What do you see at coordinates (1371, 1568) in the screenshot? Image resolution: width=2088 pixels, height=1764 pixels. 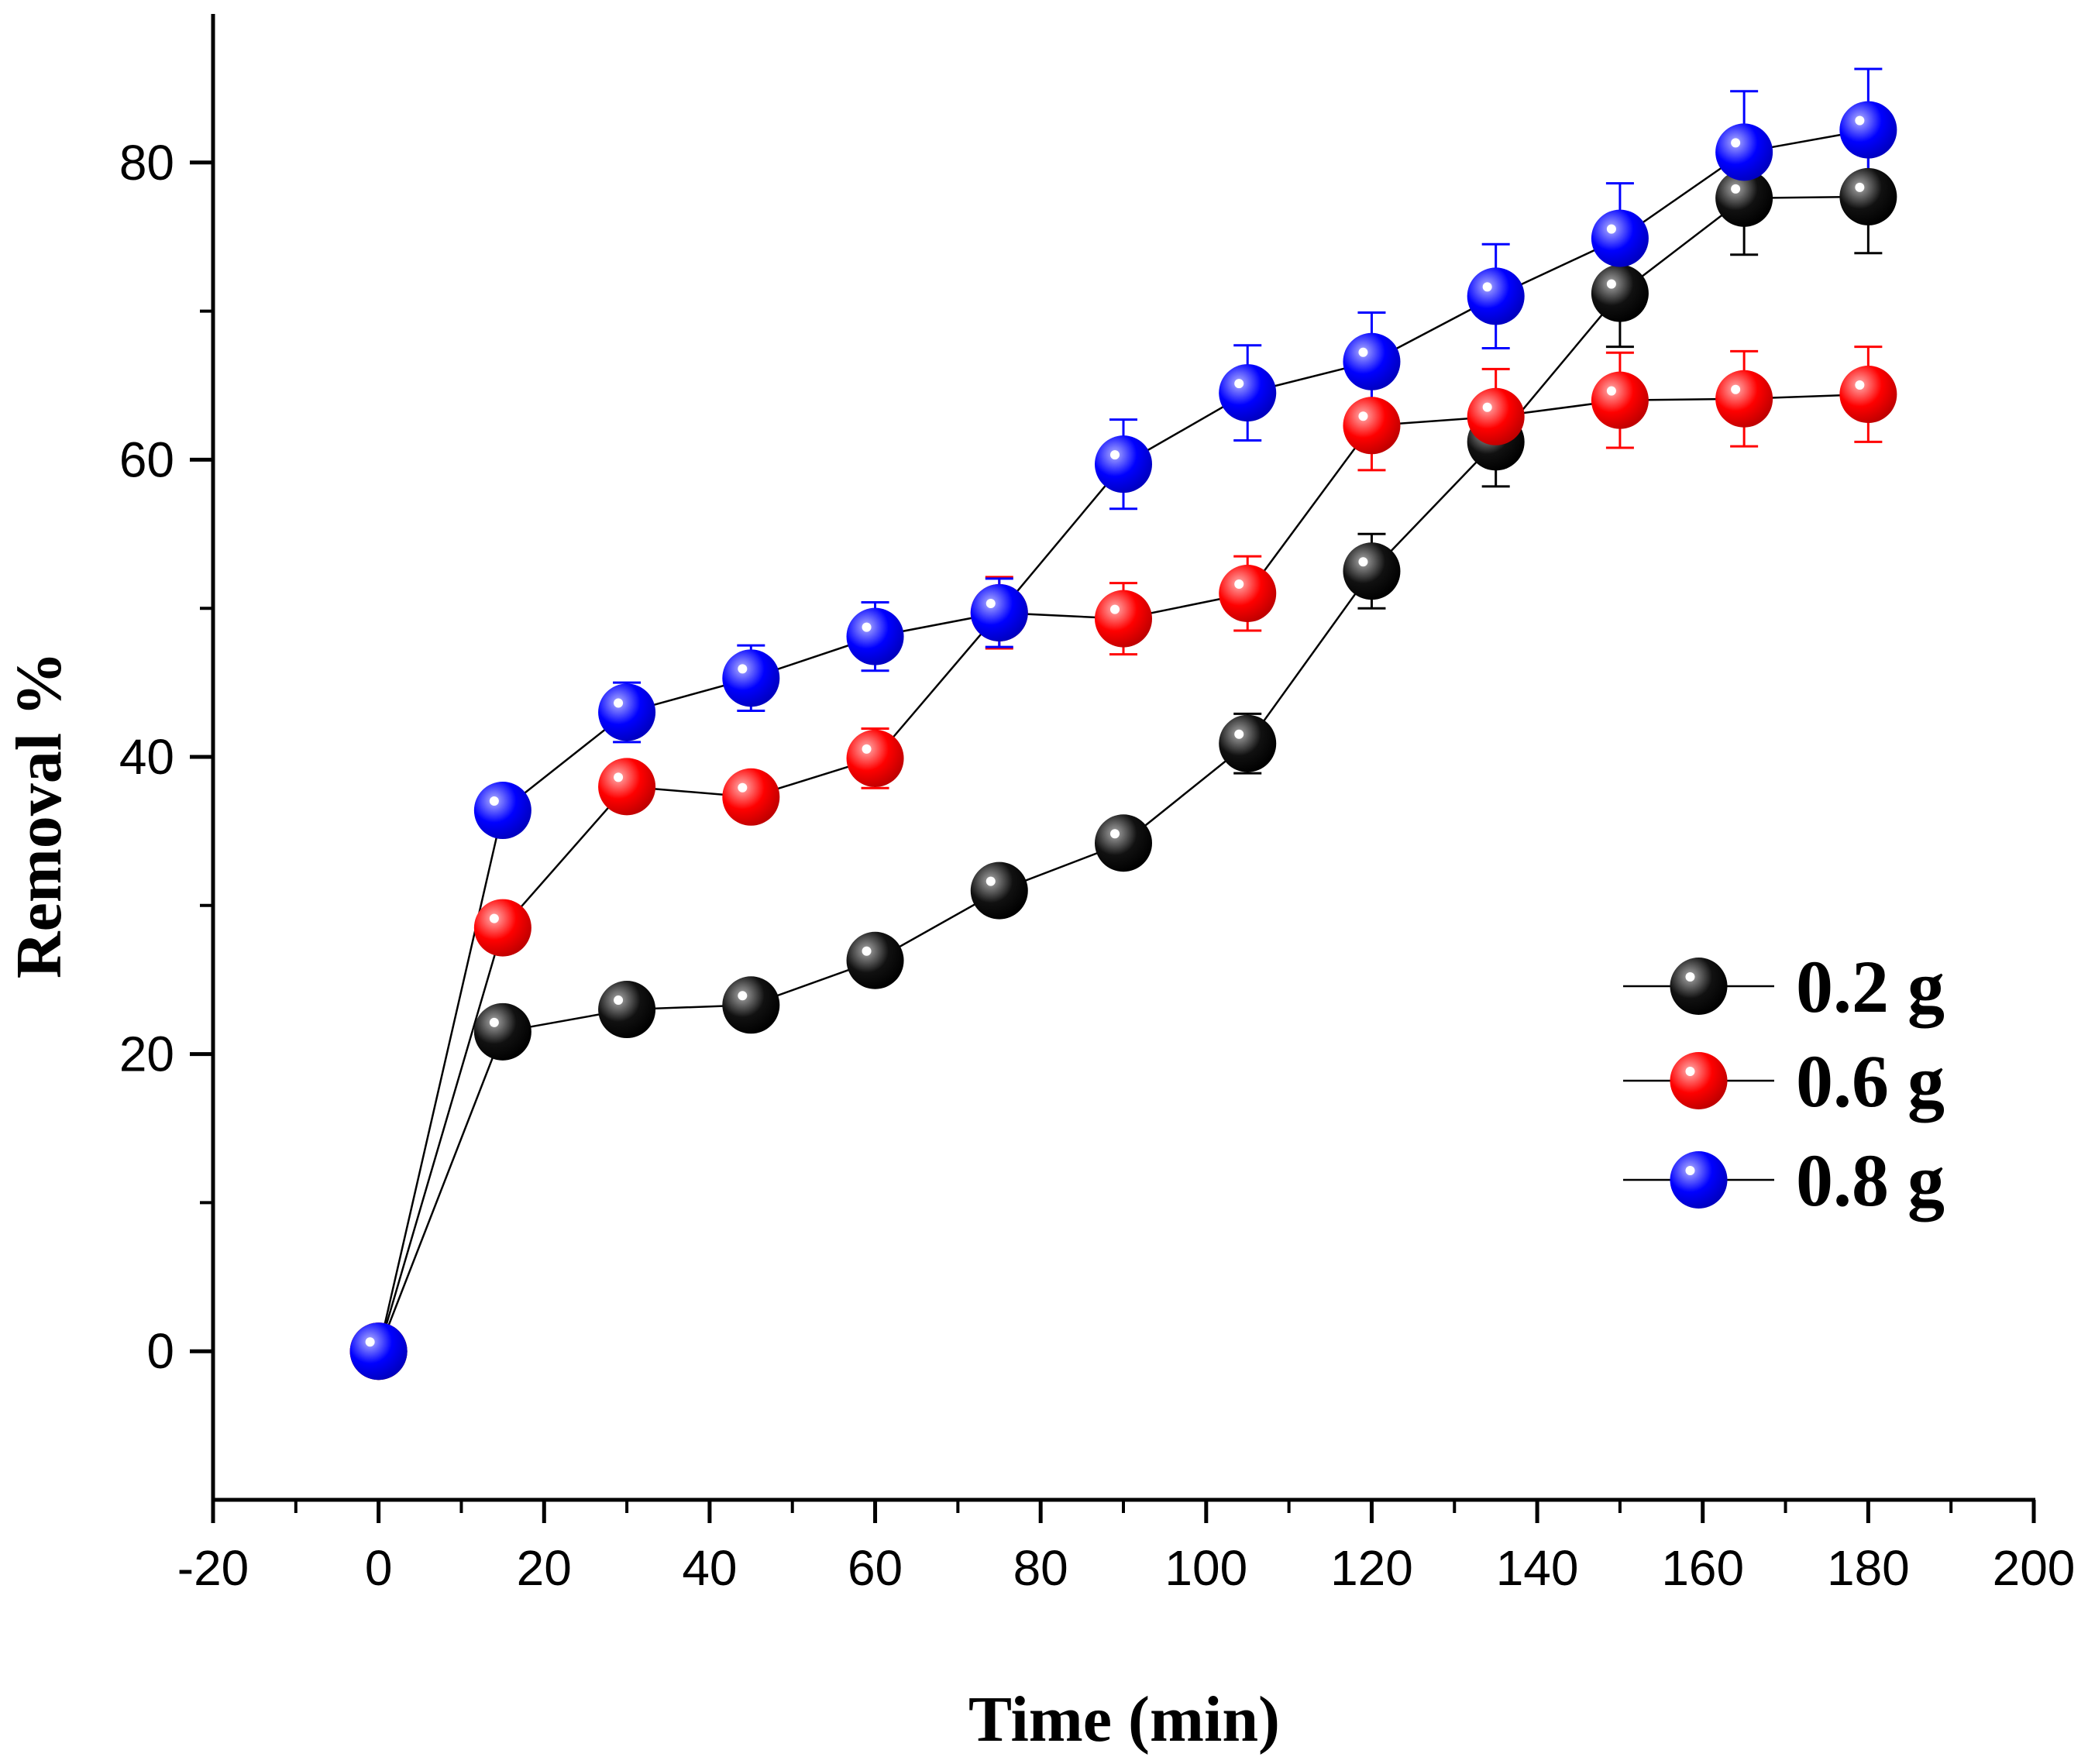 I see `x-tick-label: 120` at bounding box center [1371, 1568].